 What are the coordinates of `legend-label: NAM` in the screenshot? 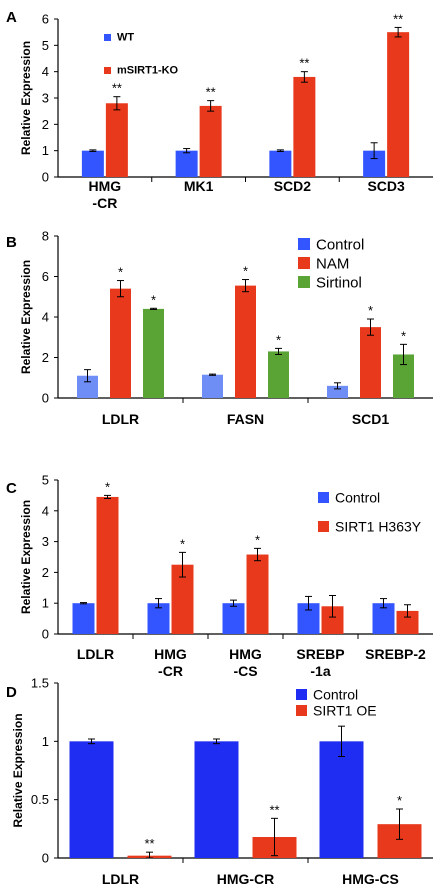 It's located at (332, 264).